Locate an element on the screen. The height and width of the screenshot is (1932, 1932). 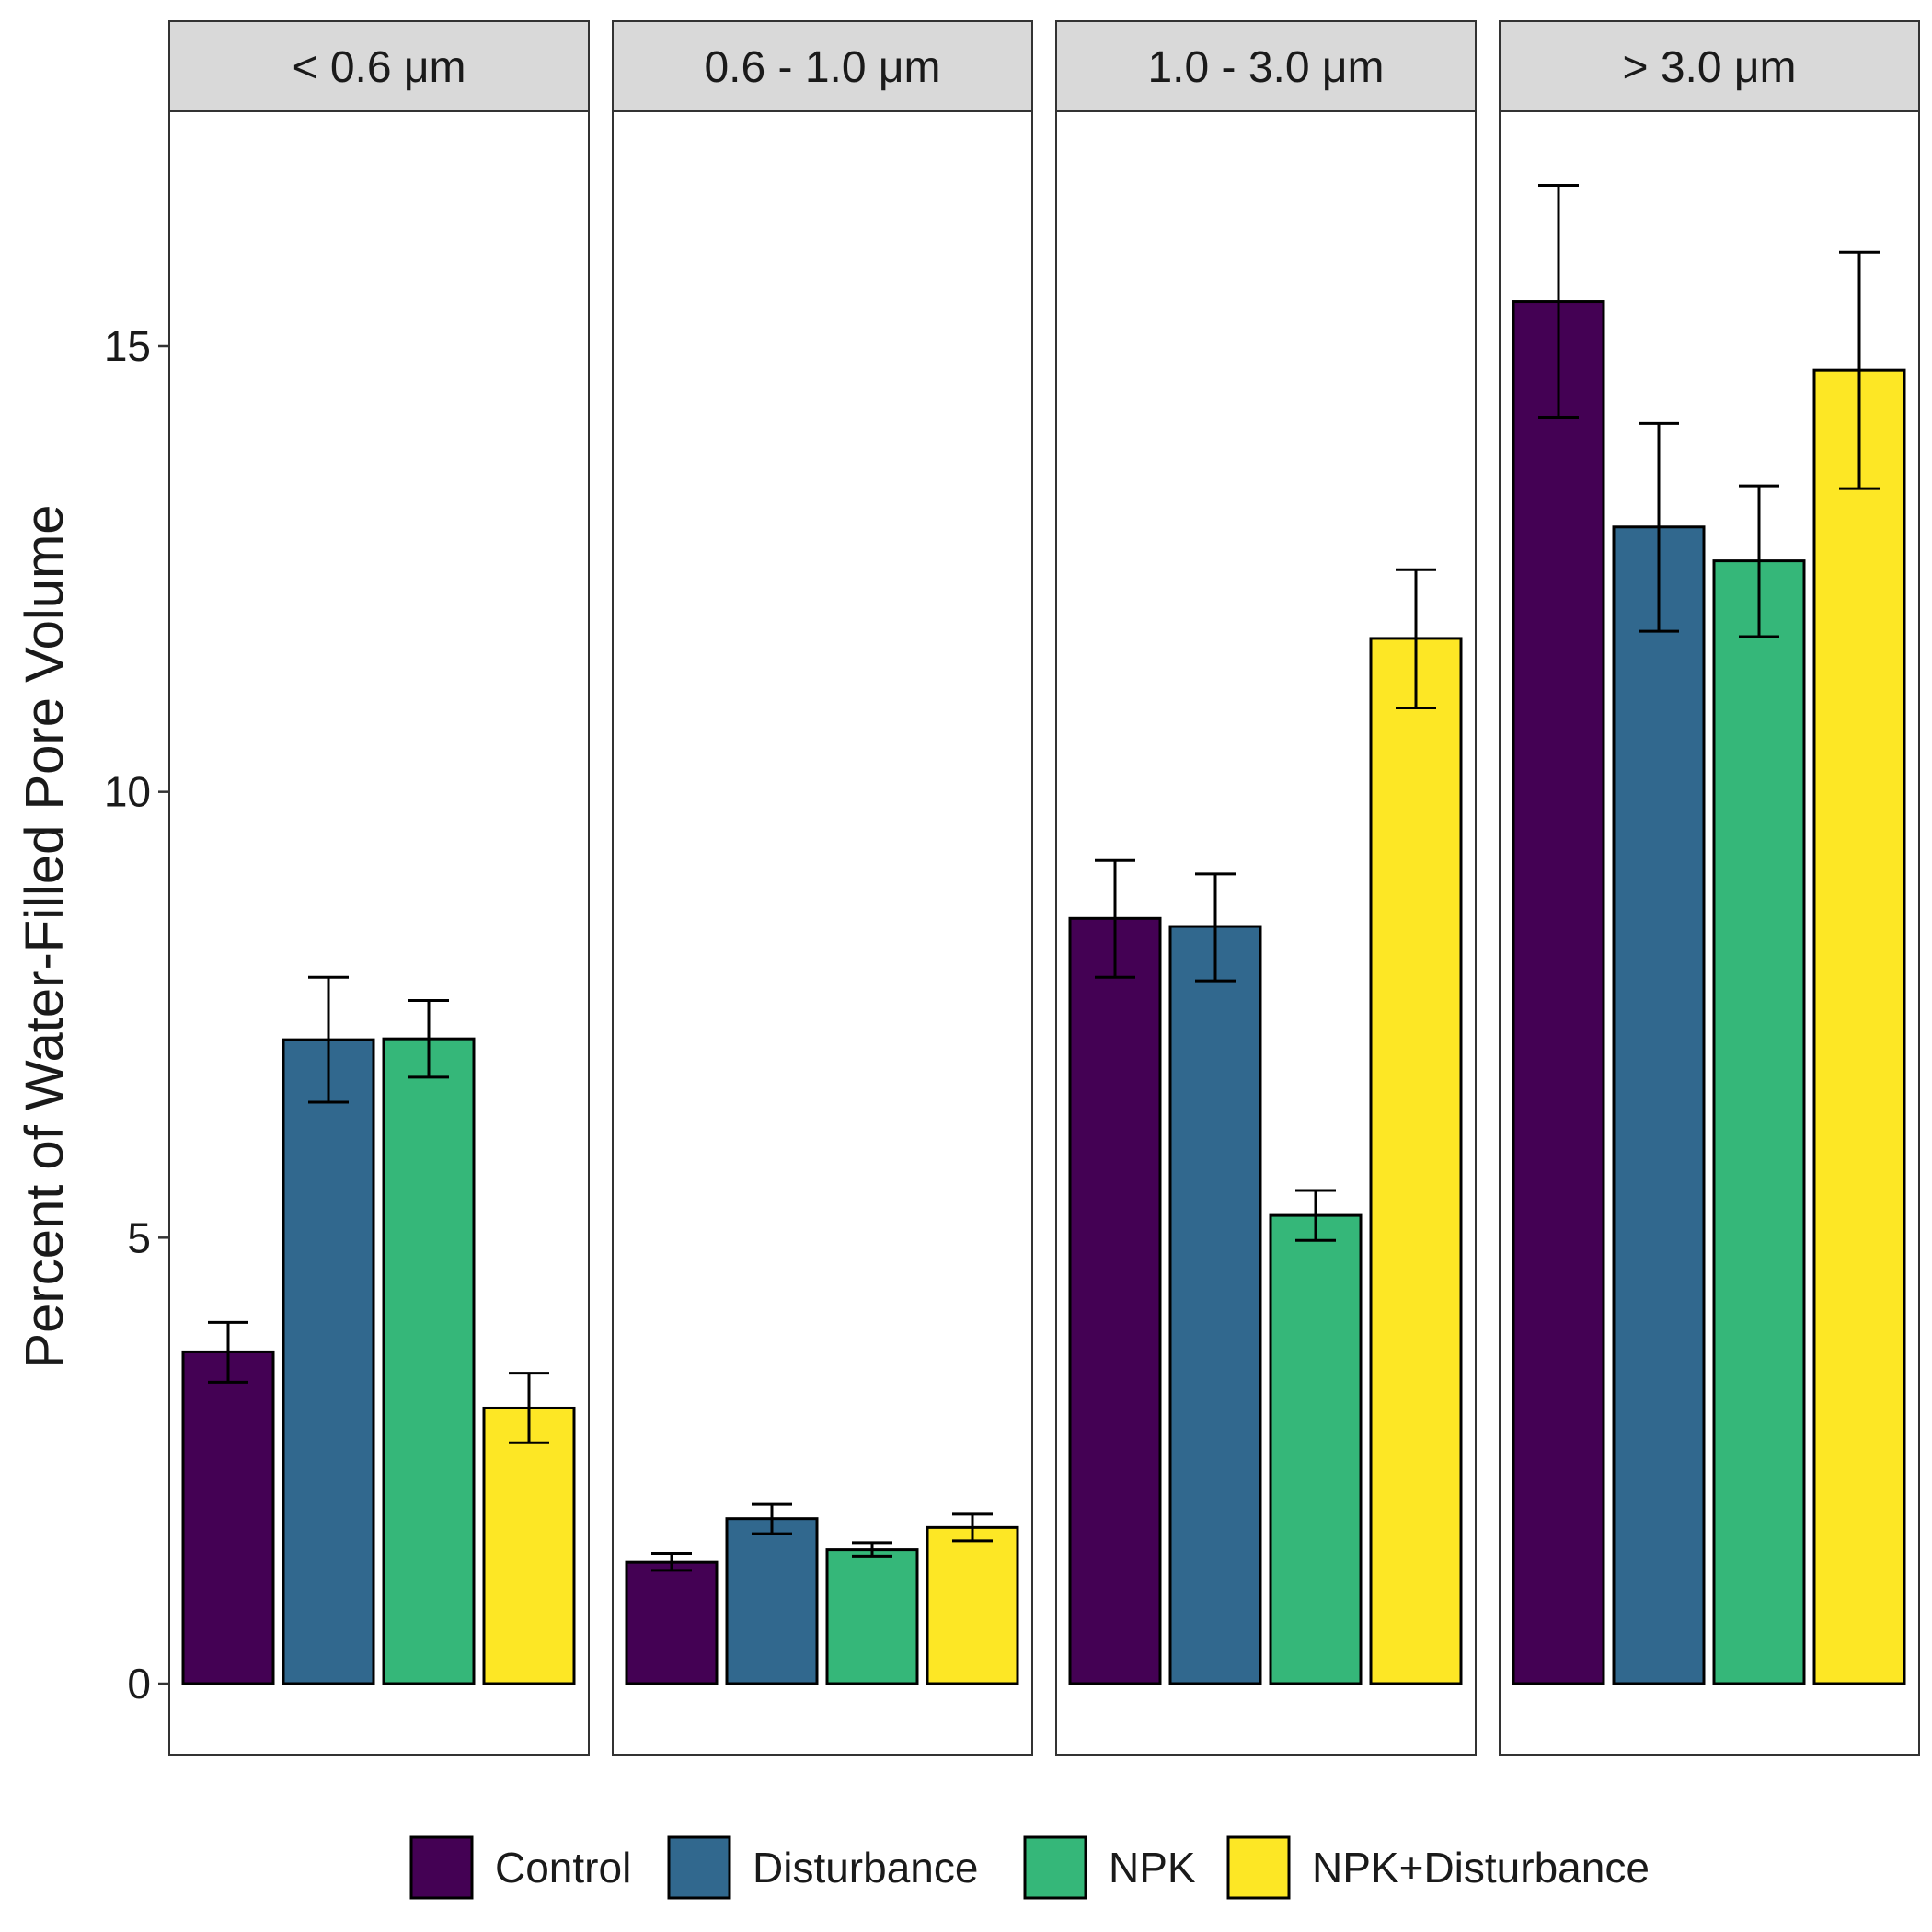
legend-label-control: Control is located at coordinates (563, 1868).